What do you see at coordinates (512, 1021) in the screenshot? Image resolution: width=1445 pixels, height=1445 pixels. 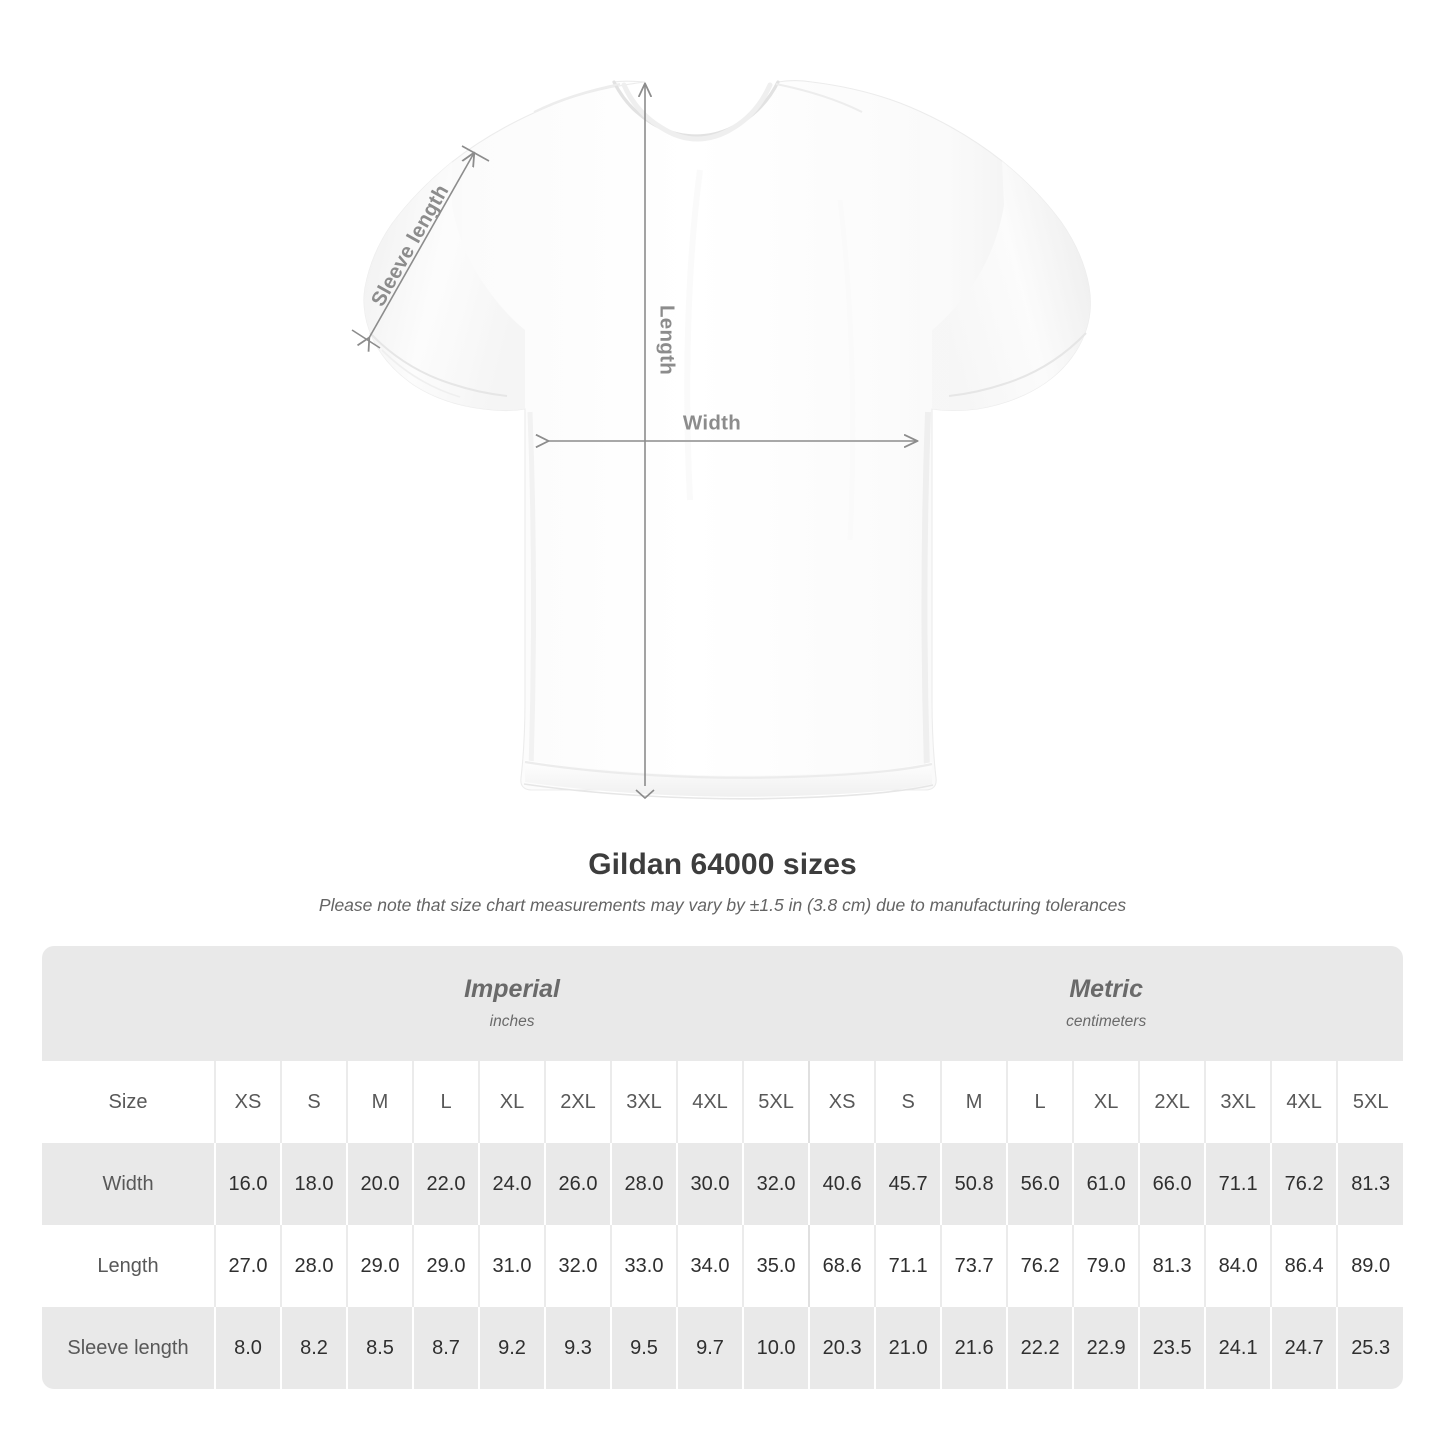 I see `system-unit: inches` at bounding box center [512, 1021].